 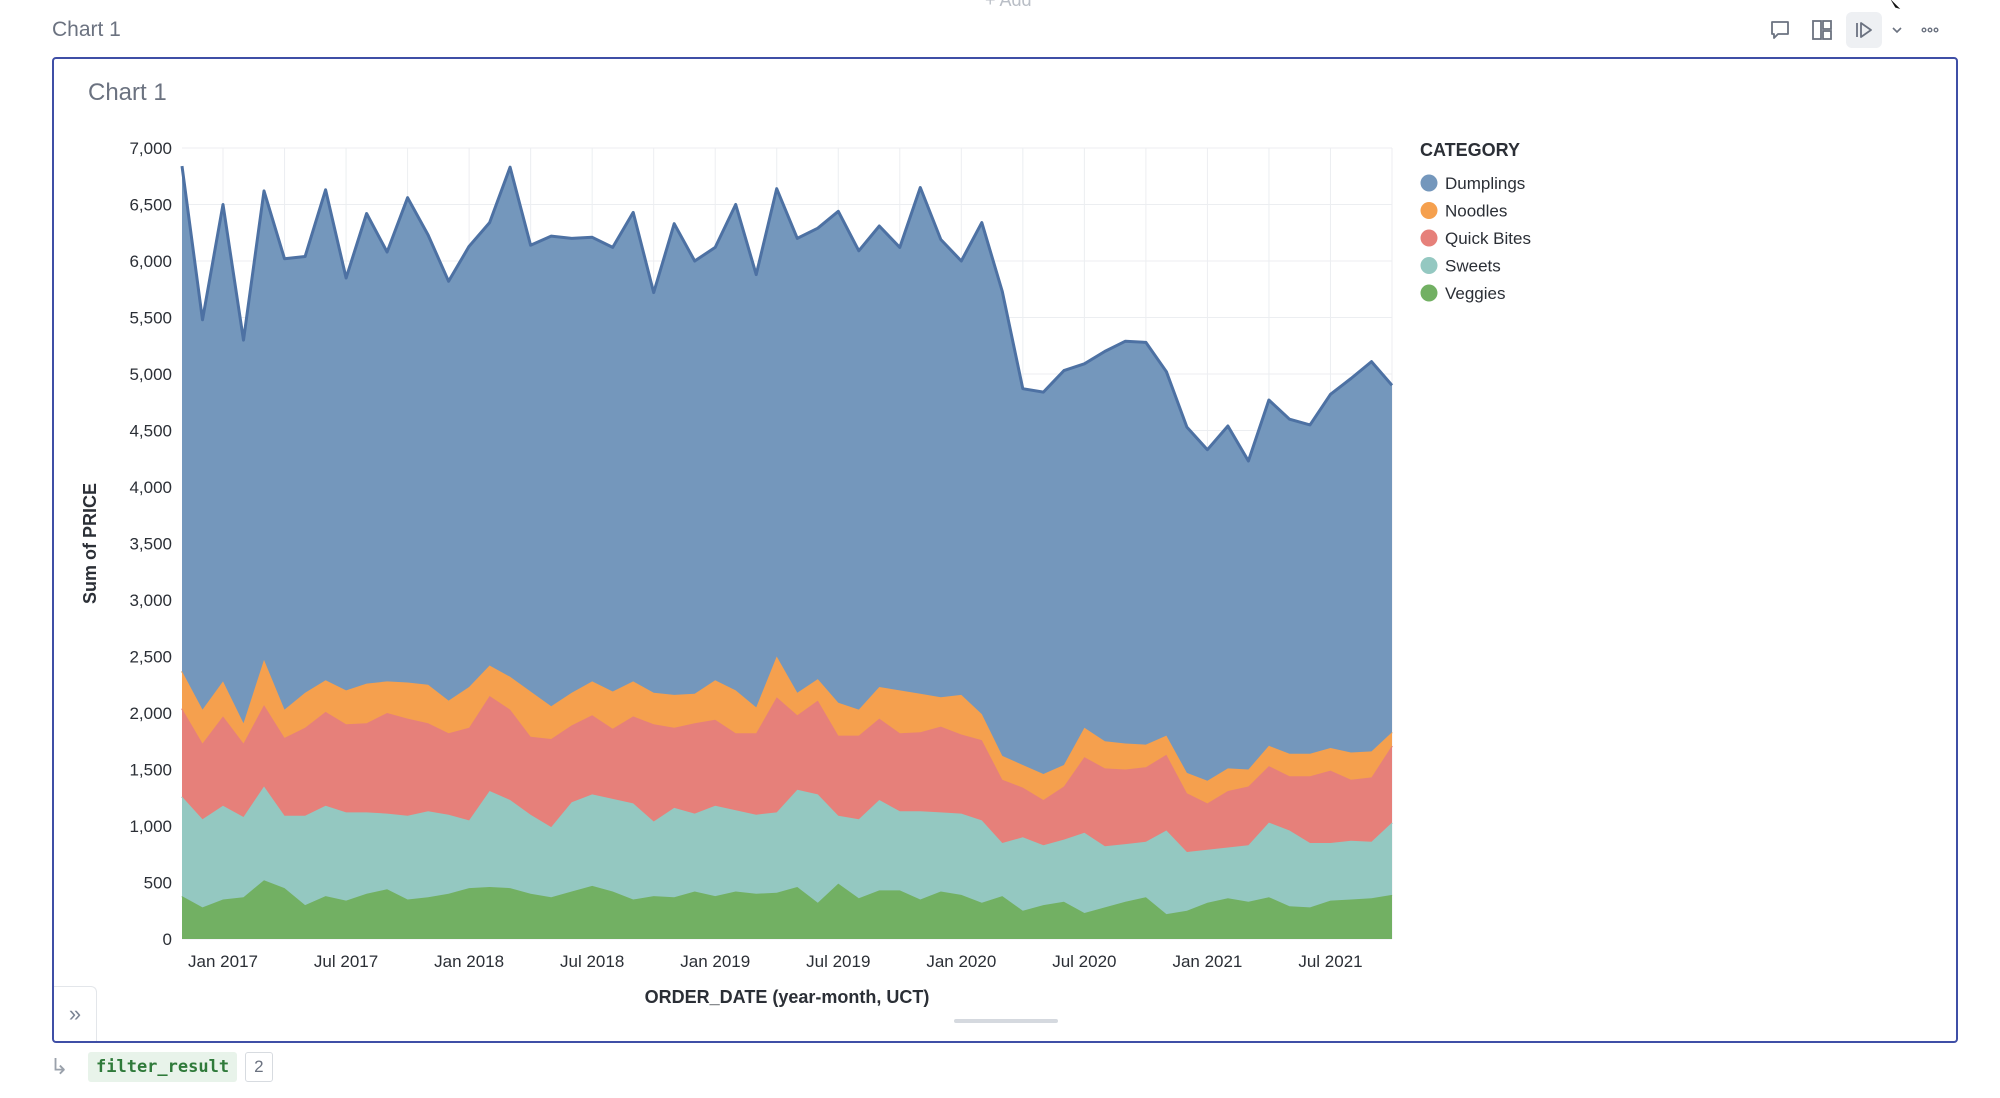 What do you see at coordinates (150, 318) in the screenshot?
I see `y-tick-label: 5,500` at bounding box center [150, 318].